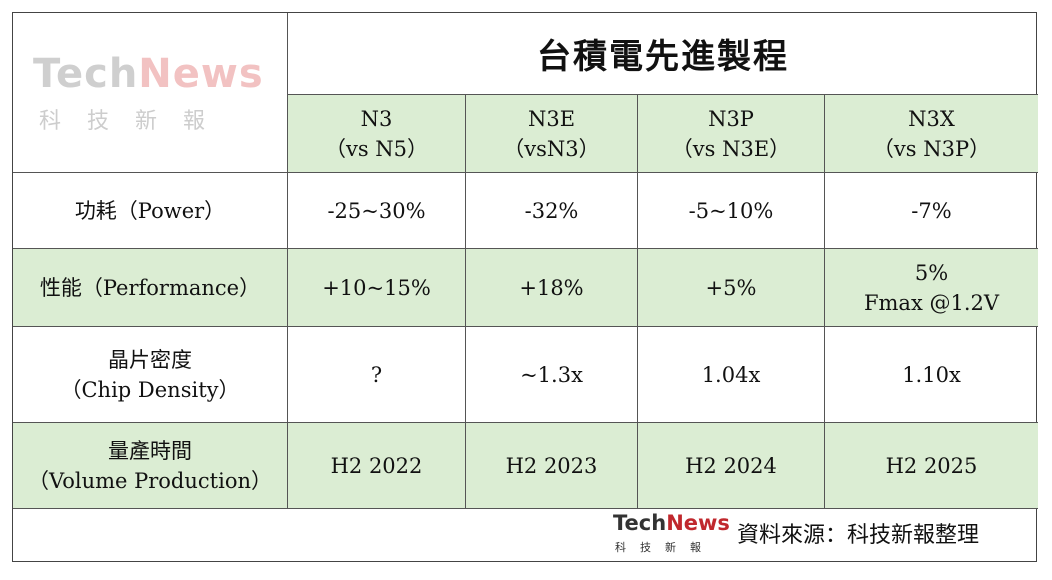  I want to click on row-label-volume-production: 量產時間 （Volume Production）, so click(150, 466).